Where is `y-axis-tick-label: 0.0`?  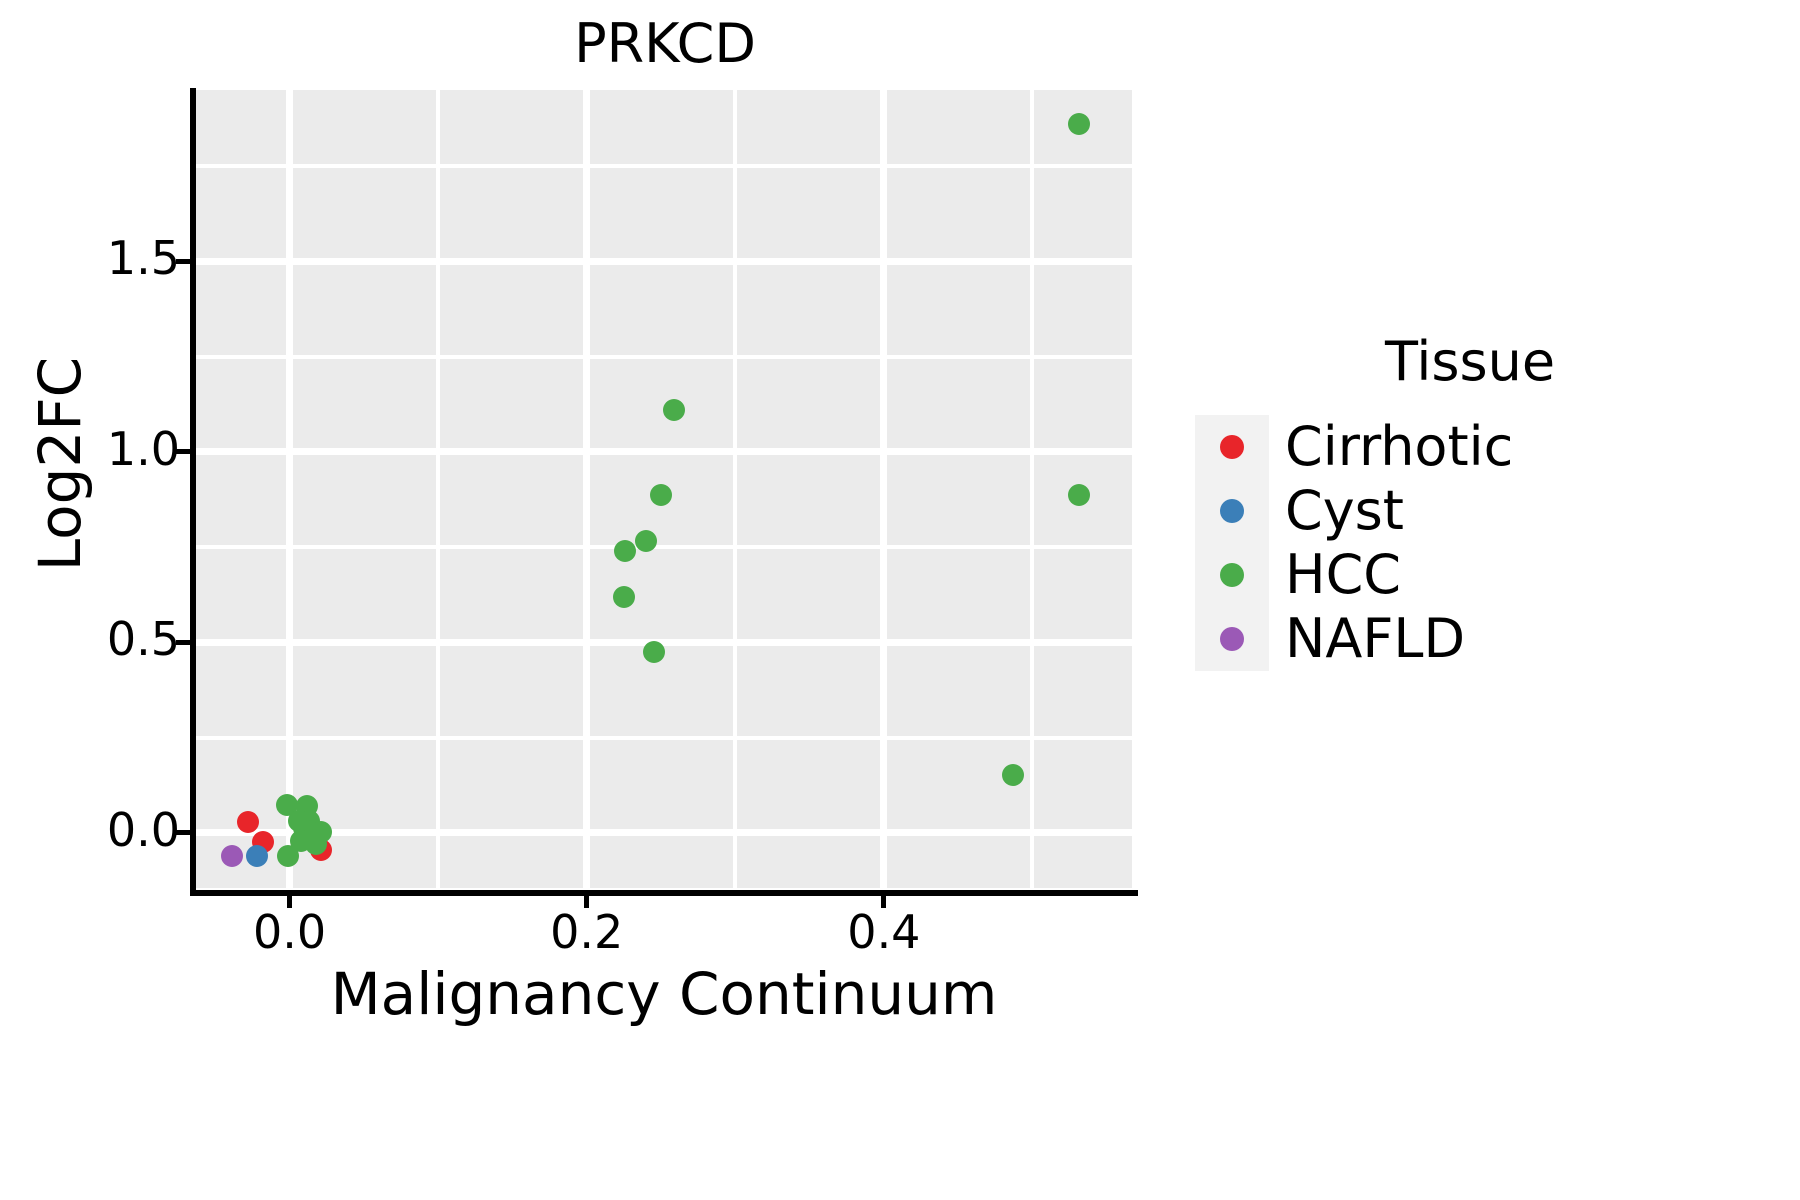 y-axis-tick-label: 0.0 is located at coordinates (143, 829).